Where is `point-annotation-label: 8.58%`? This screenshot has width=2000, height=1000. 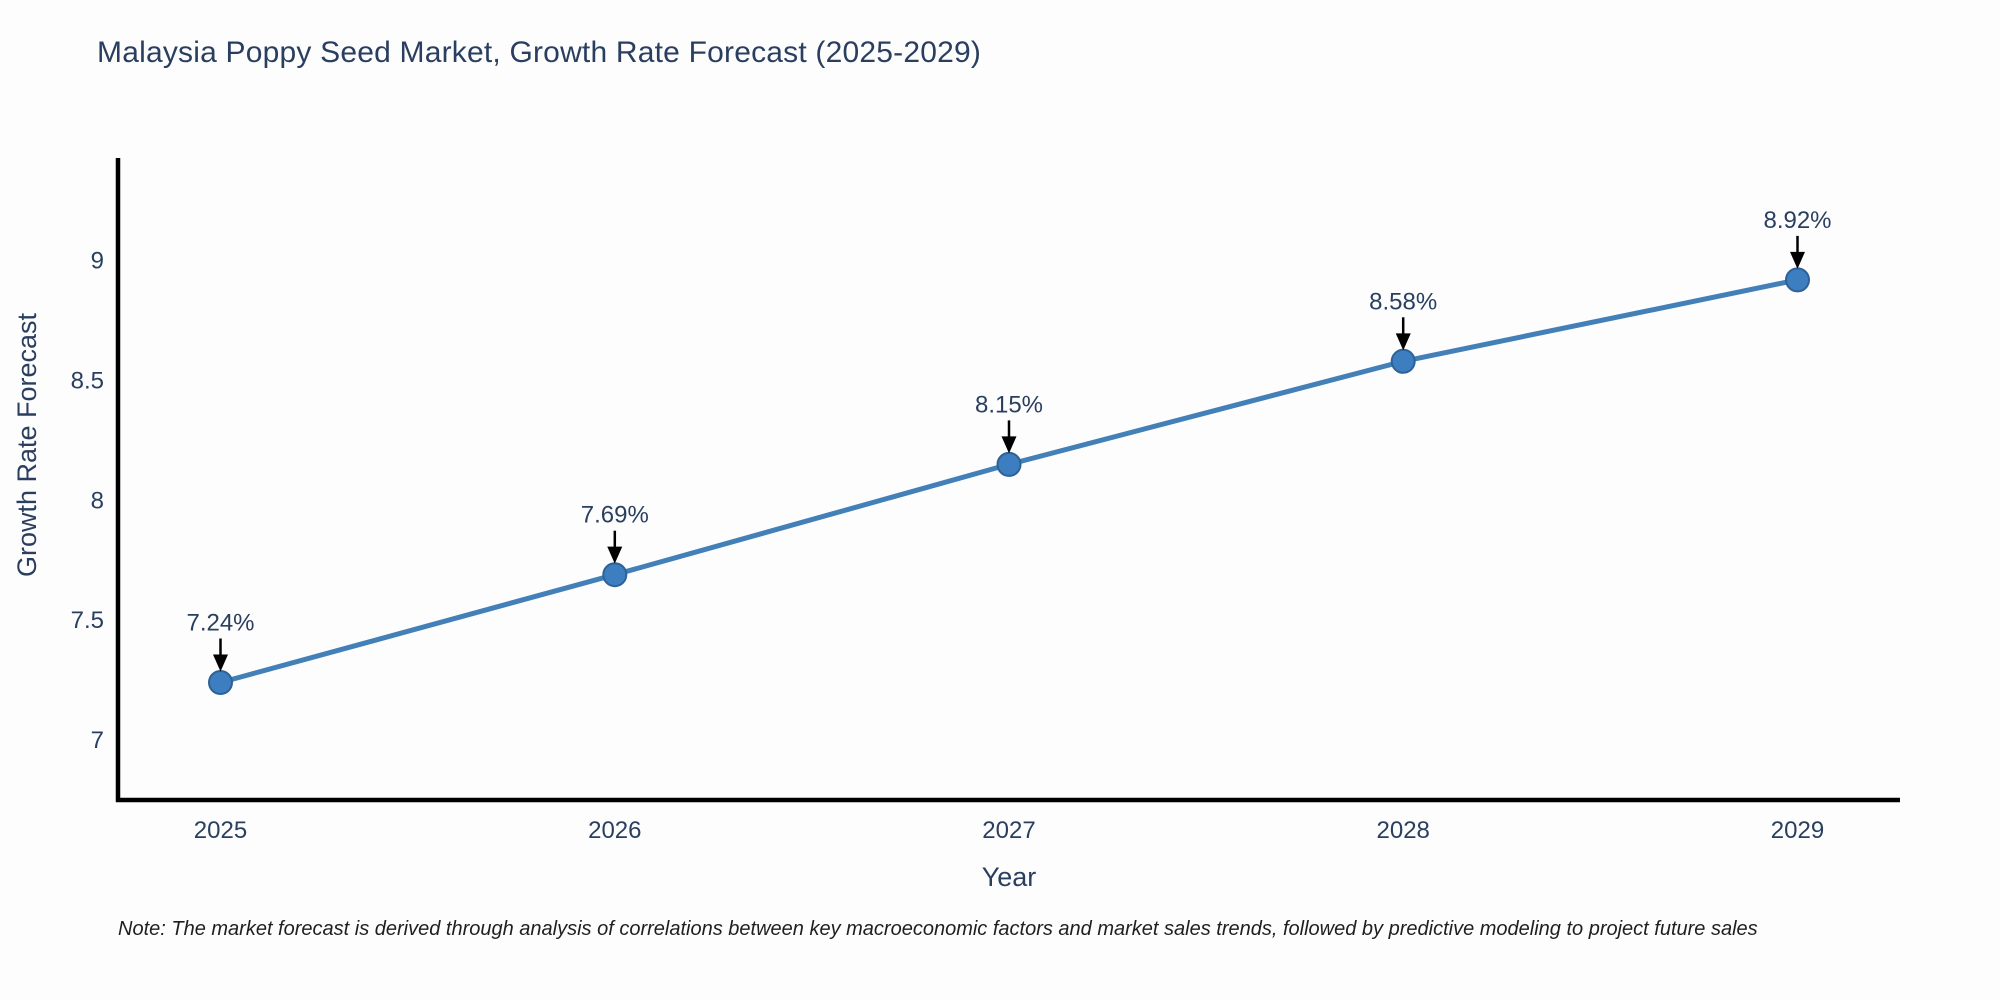 point-annotation-label: 8.58% is located at coordinates (1403, 301).